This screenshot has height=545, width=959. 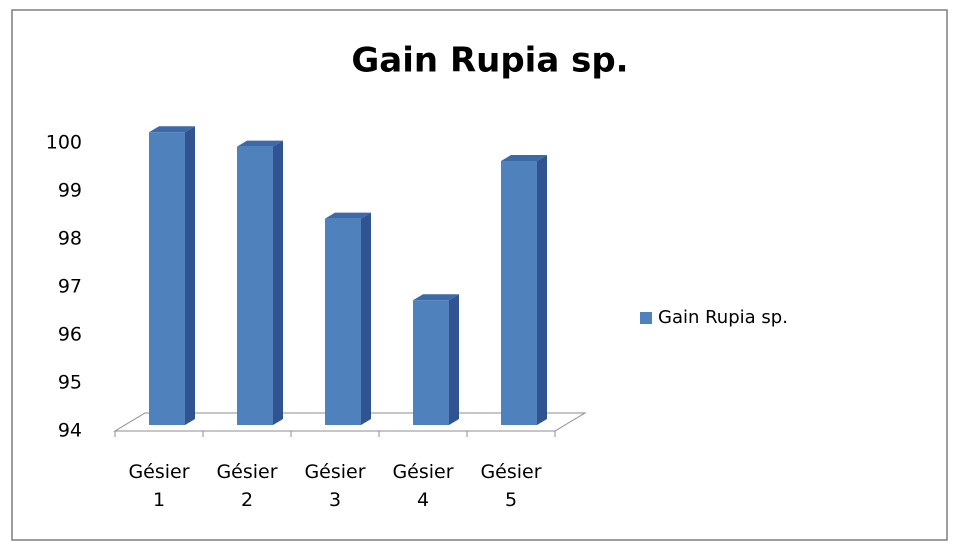 What do you see at coordinates (511, 486) in the screenshot?
I see `x-tick-label: Gésier 5` at bounding box center [511, 486].